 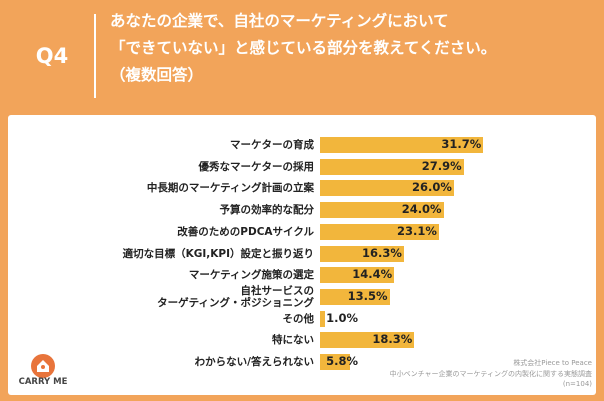 What do you see at coordinates (298, 318) in the screenshot?
I see `category-label: その他` at bounding box center [298, 318].